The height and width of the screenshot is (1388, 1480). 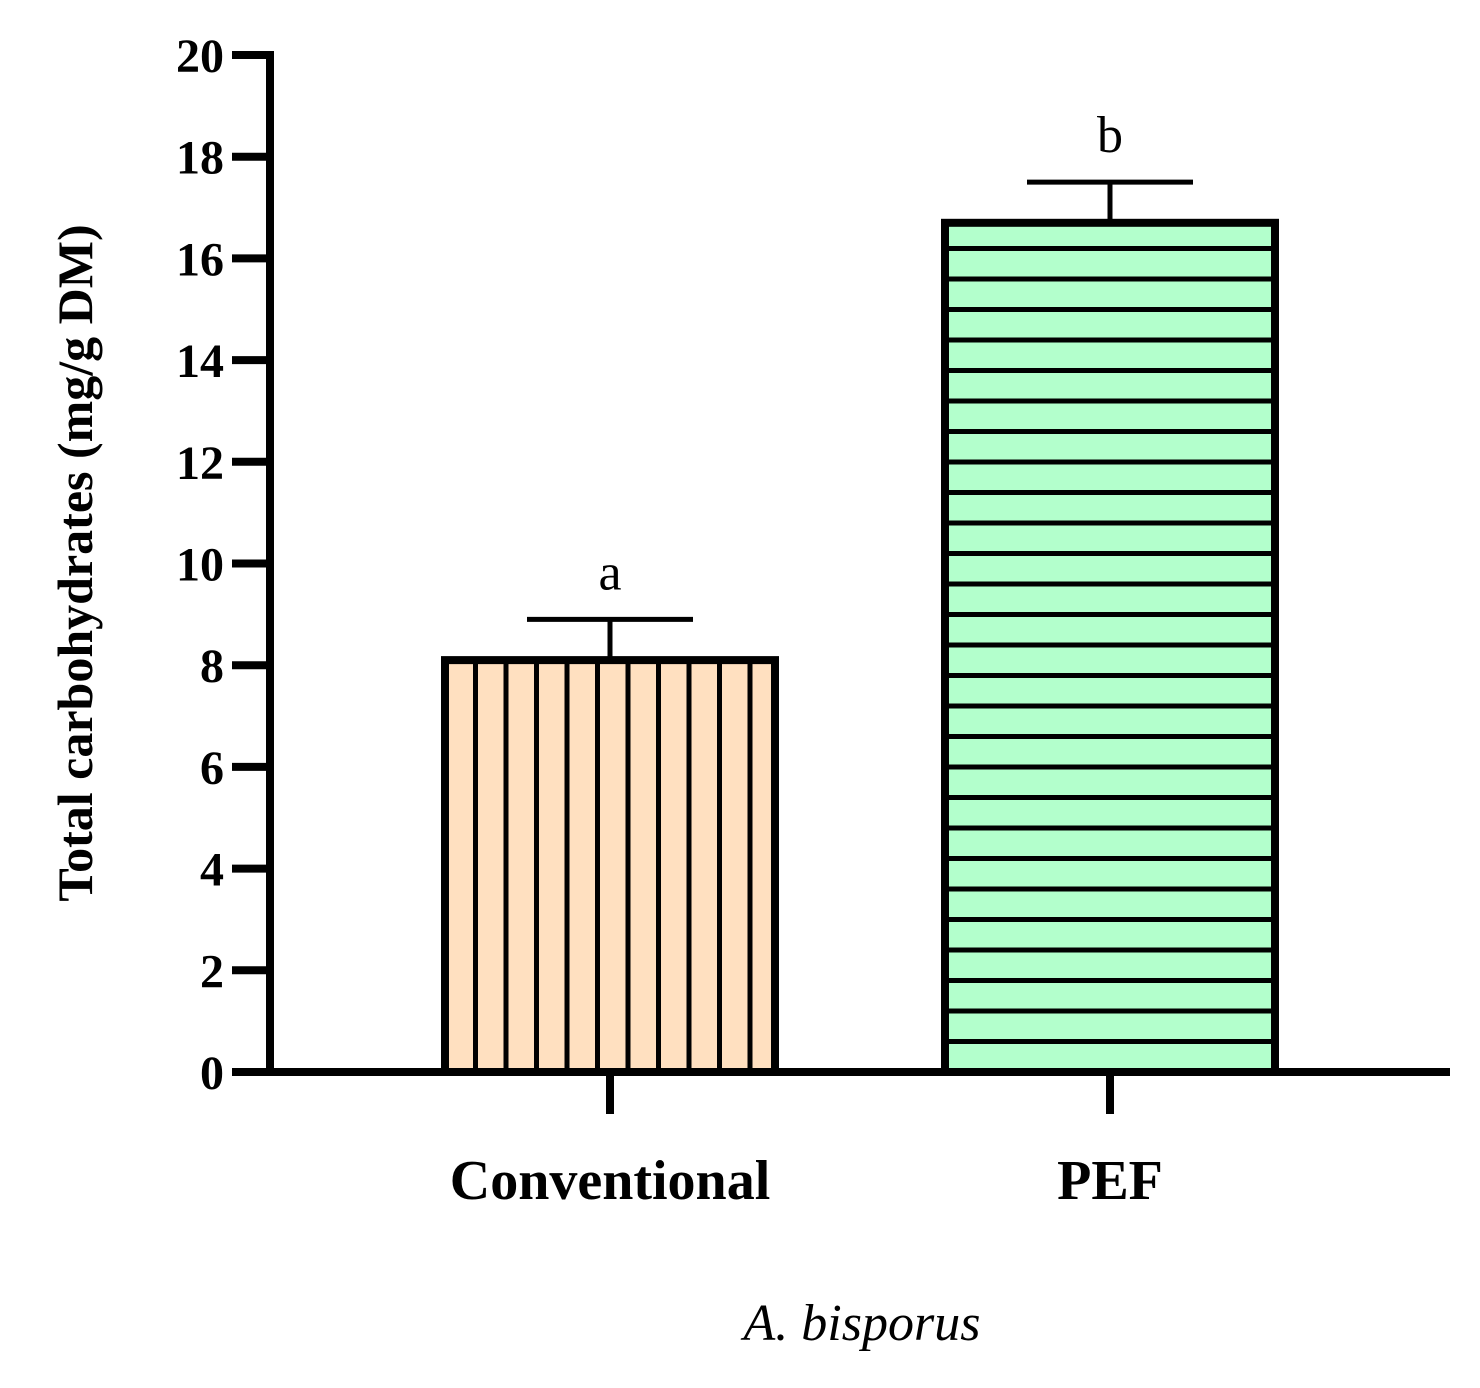 What do you see at coordinates (200, 56) in the screenshot?
I see `y-tick-label: 20` at bounding box center [200, 56].